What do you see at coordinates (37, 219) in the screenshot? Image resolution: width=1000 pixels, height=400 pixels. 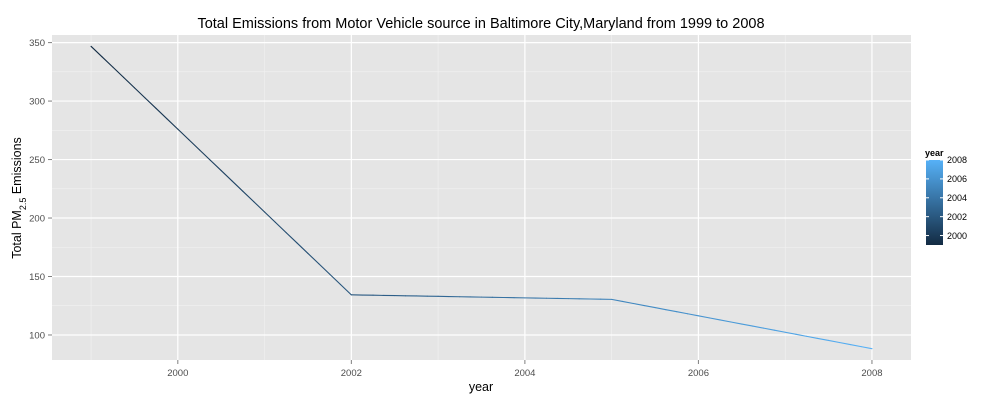 I see `y-tick-label: 200` at bounding box center [37, 219].